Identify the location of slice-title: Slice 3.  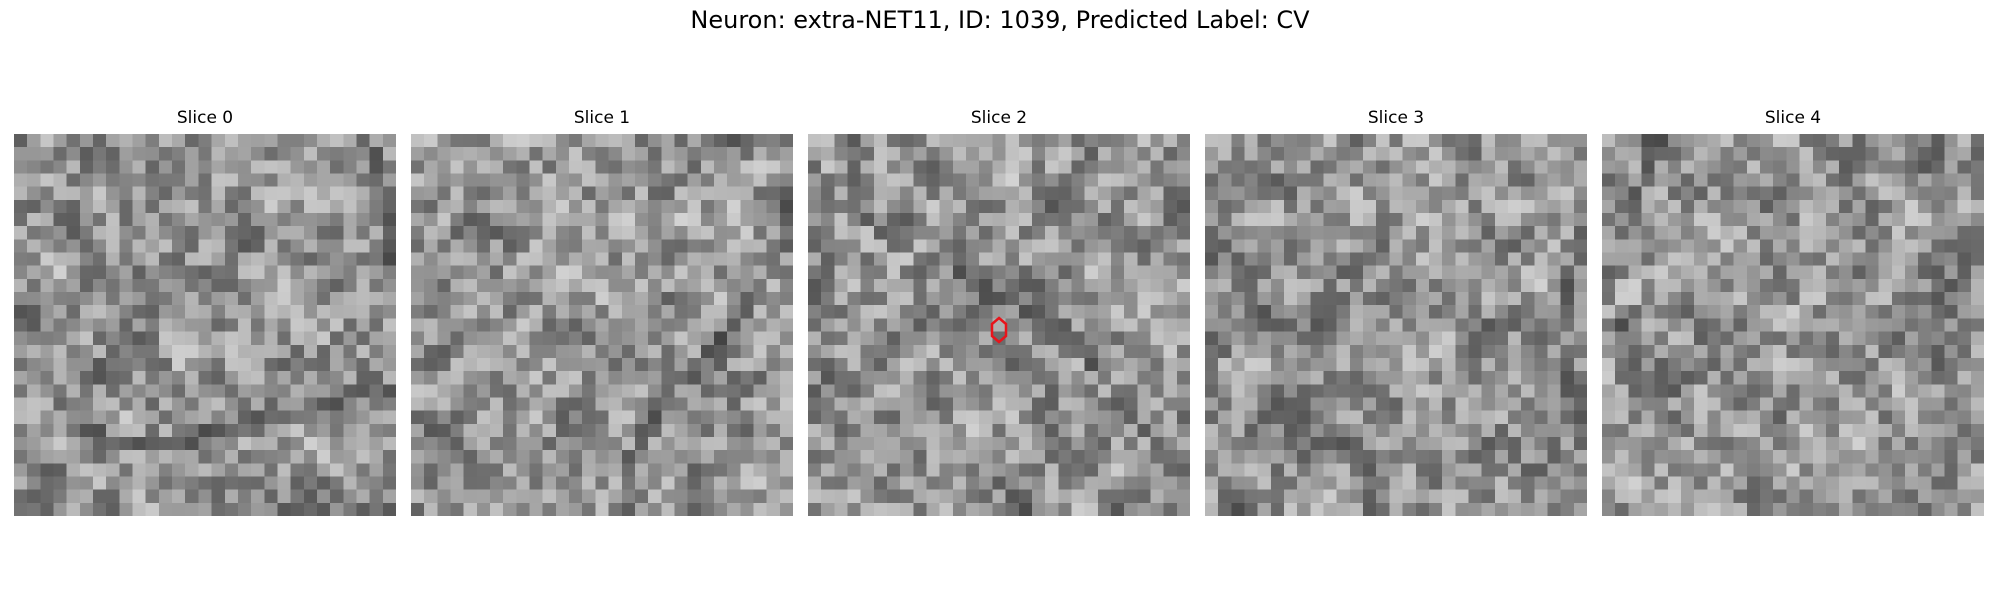
(1396, 118).